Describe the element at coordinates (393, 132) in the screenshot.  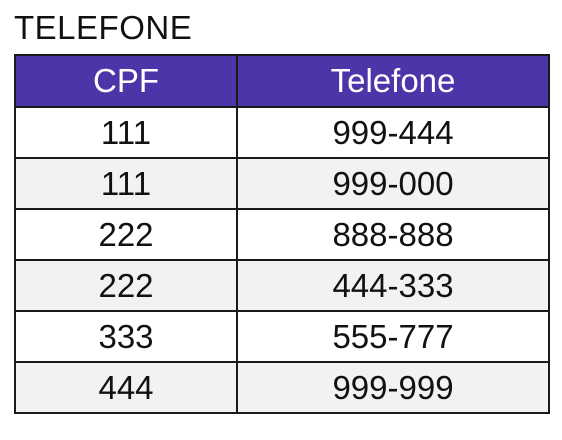
I see `cell-telefone: 999-444` at that location.